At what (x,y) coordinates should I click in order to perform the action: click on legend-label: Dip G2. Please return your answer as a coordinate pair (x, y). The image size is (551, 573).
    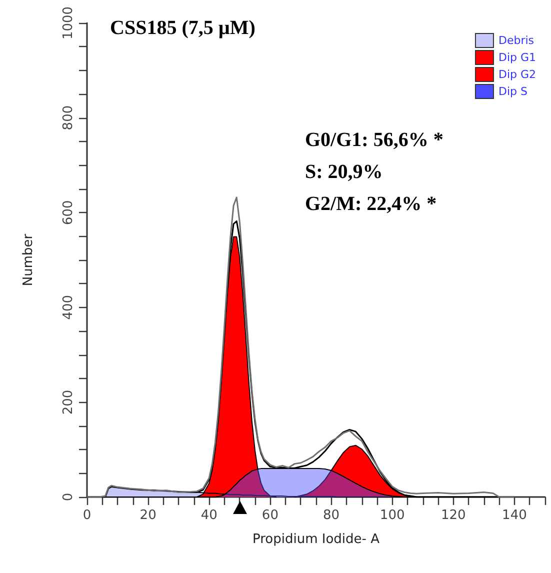
    Looking at the image, I should click on (517, 74).